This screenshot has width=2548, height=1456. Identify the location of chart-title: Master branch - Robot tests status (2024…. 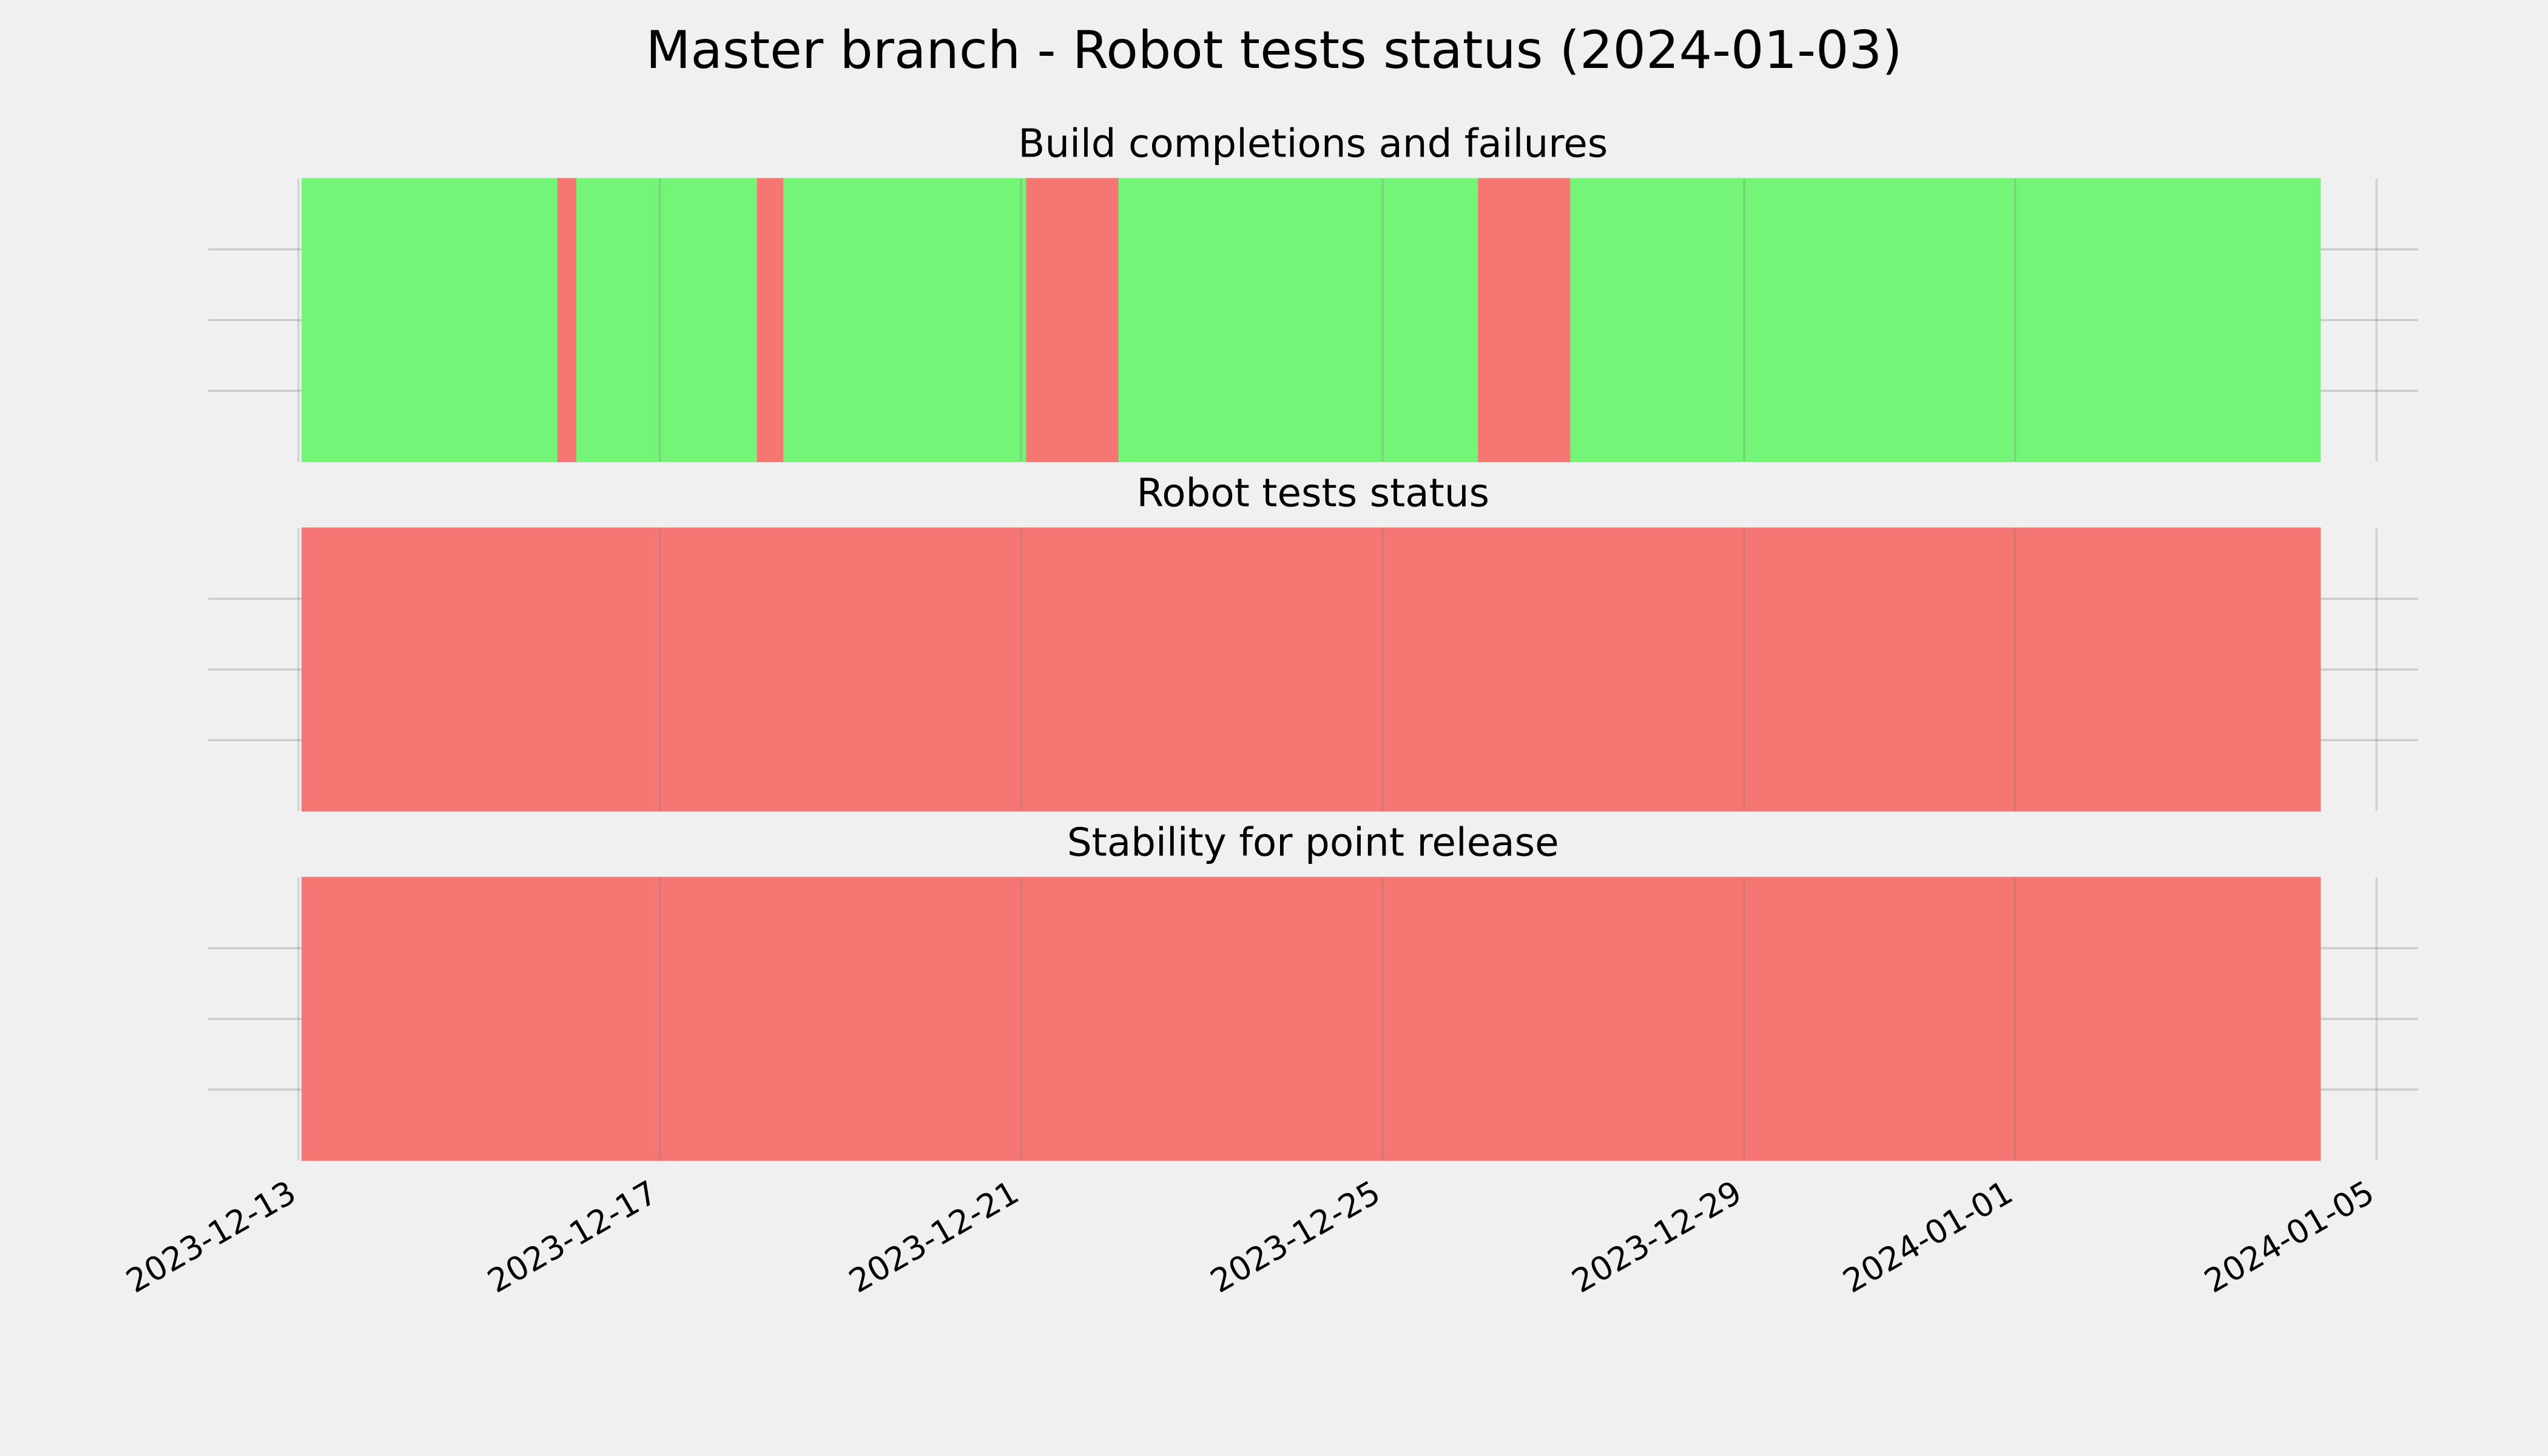
(1273, 50).